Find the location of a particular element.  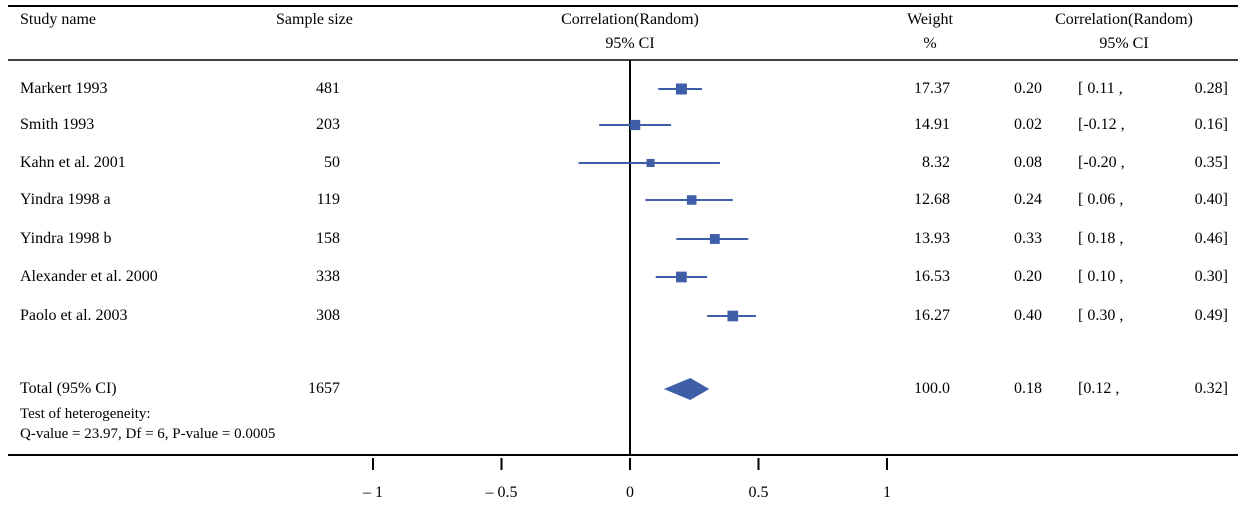

study-5-name: Alexander et al. 2000 is located at coordinates (89, 276).